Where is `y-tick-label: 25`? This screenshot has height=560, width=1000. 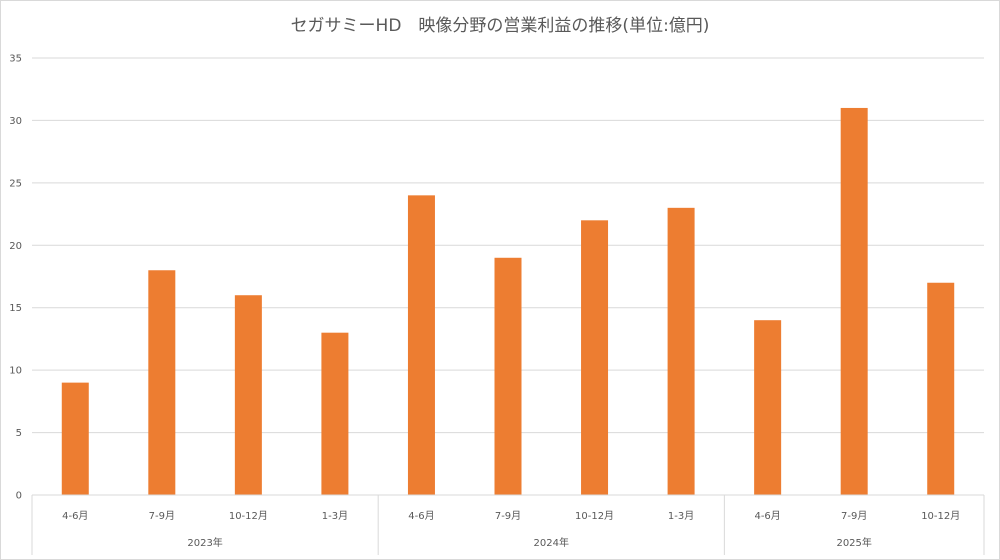 y-tick-label: 25 is located at coordinates (15, 183).